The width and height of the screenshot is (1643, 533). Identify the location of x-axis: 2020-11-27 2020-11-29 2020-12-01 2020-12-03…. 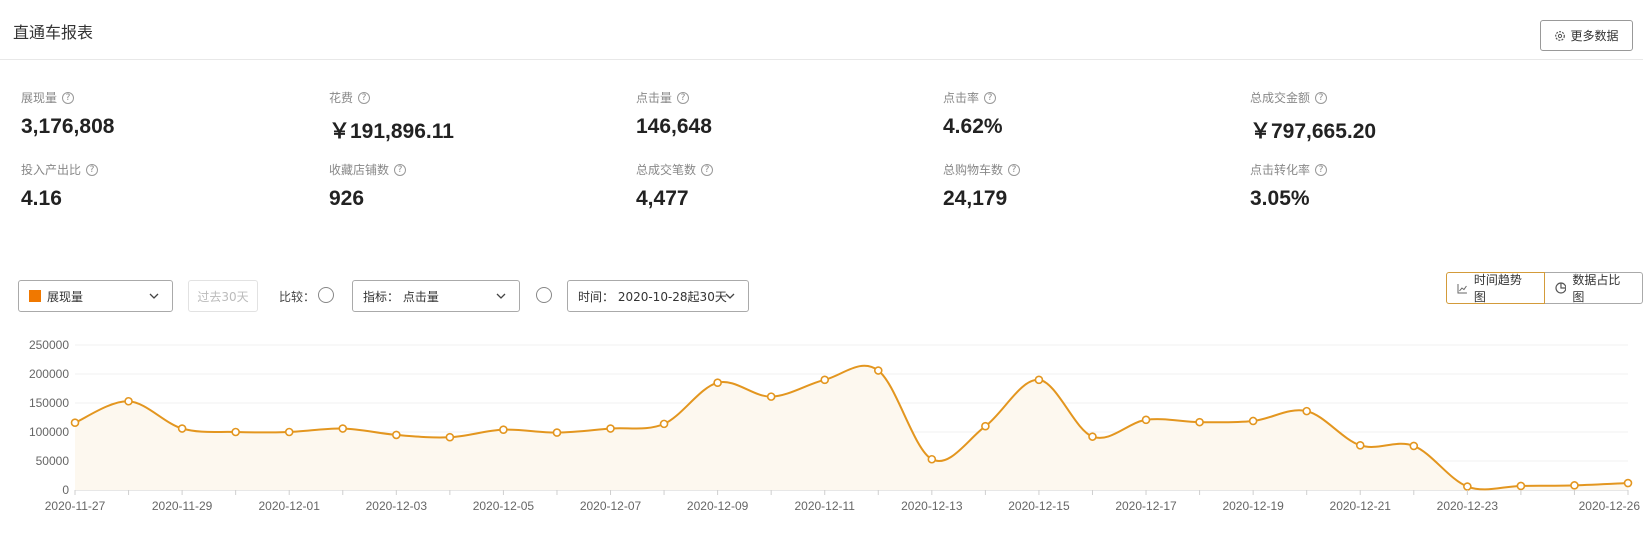
(843, 501).